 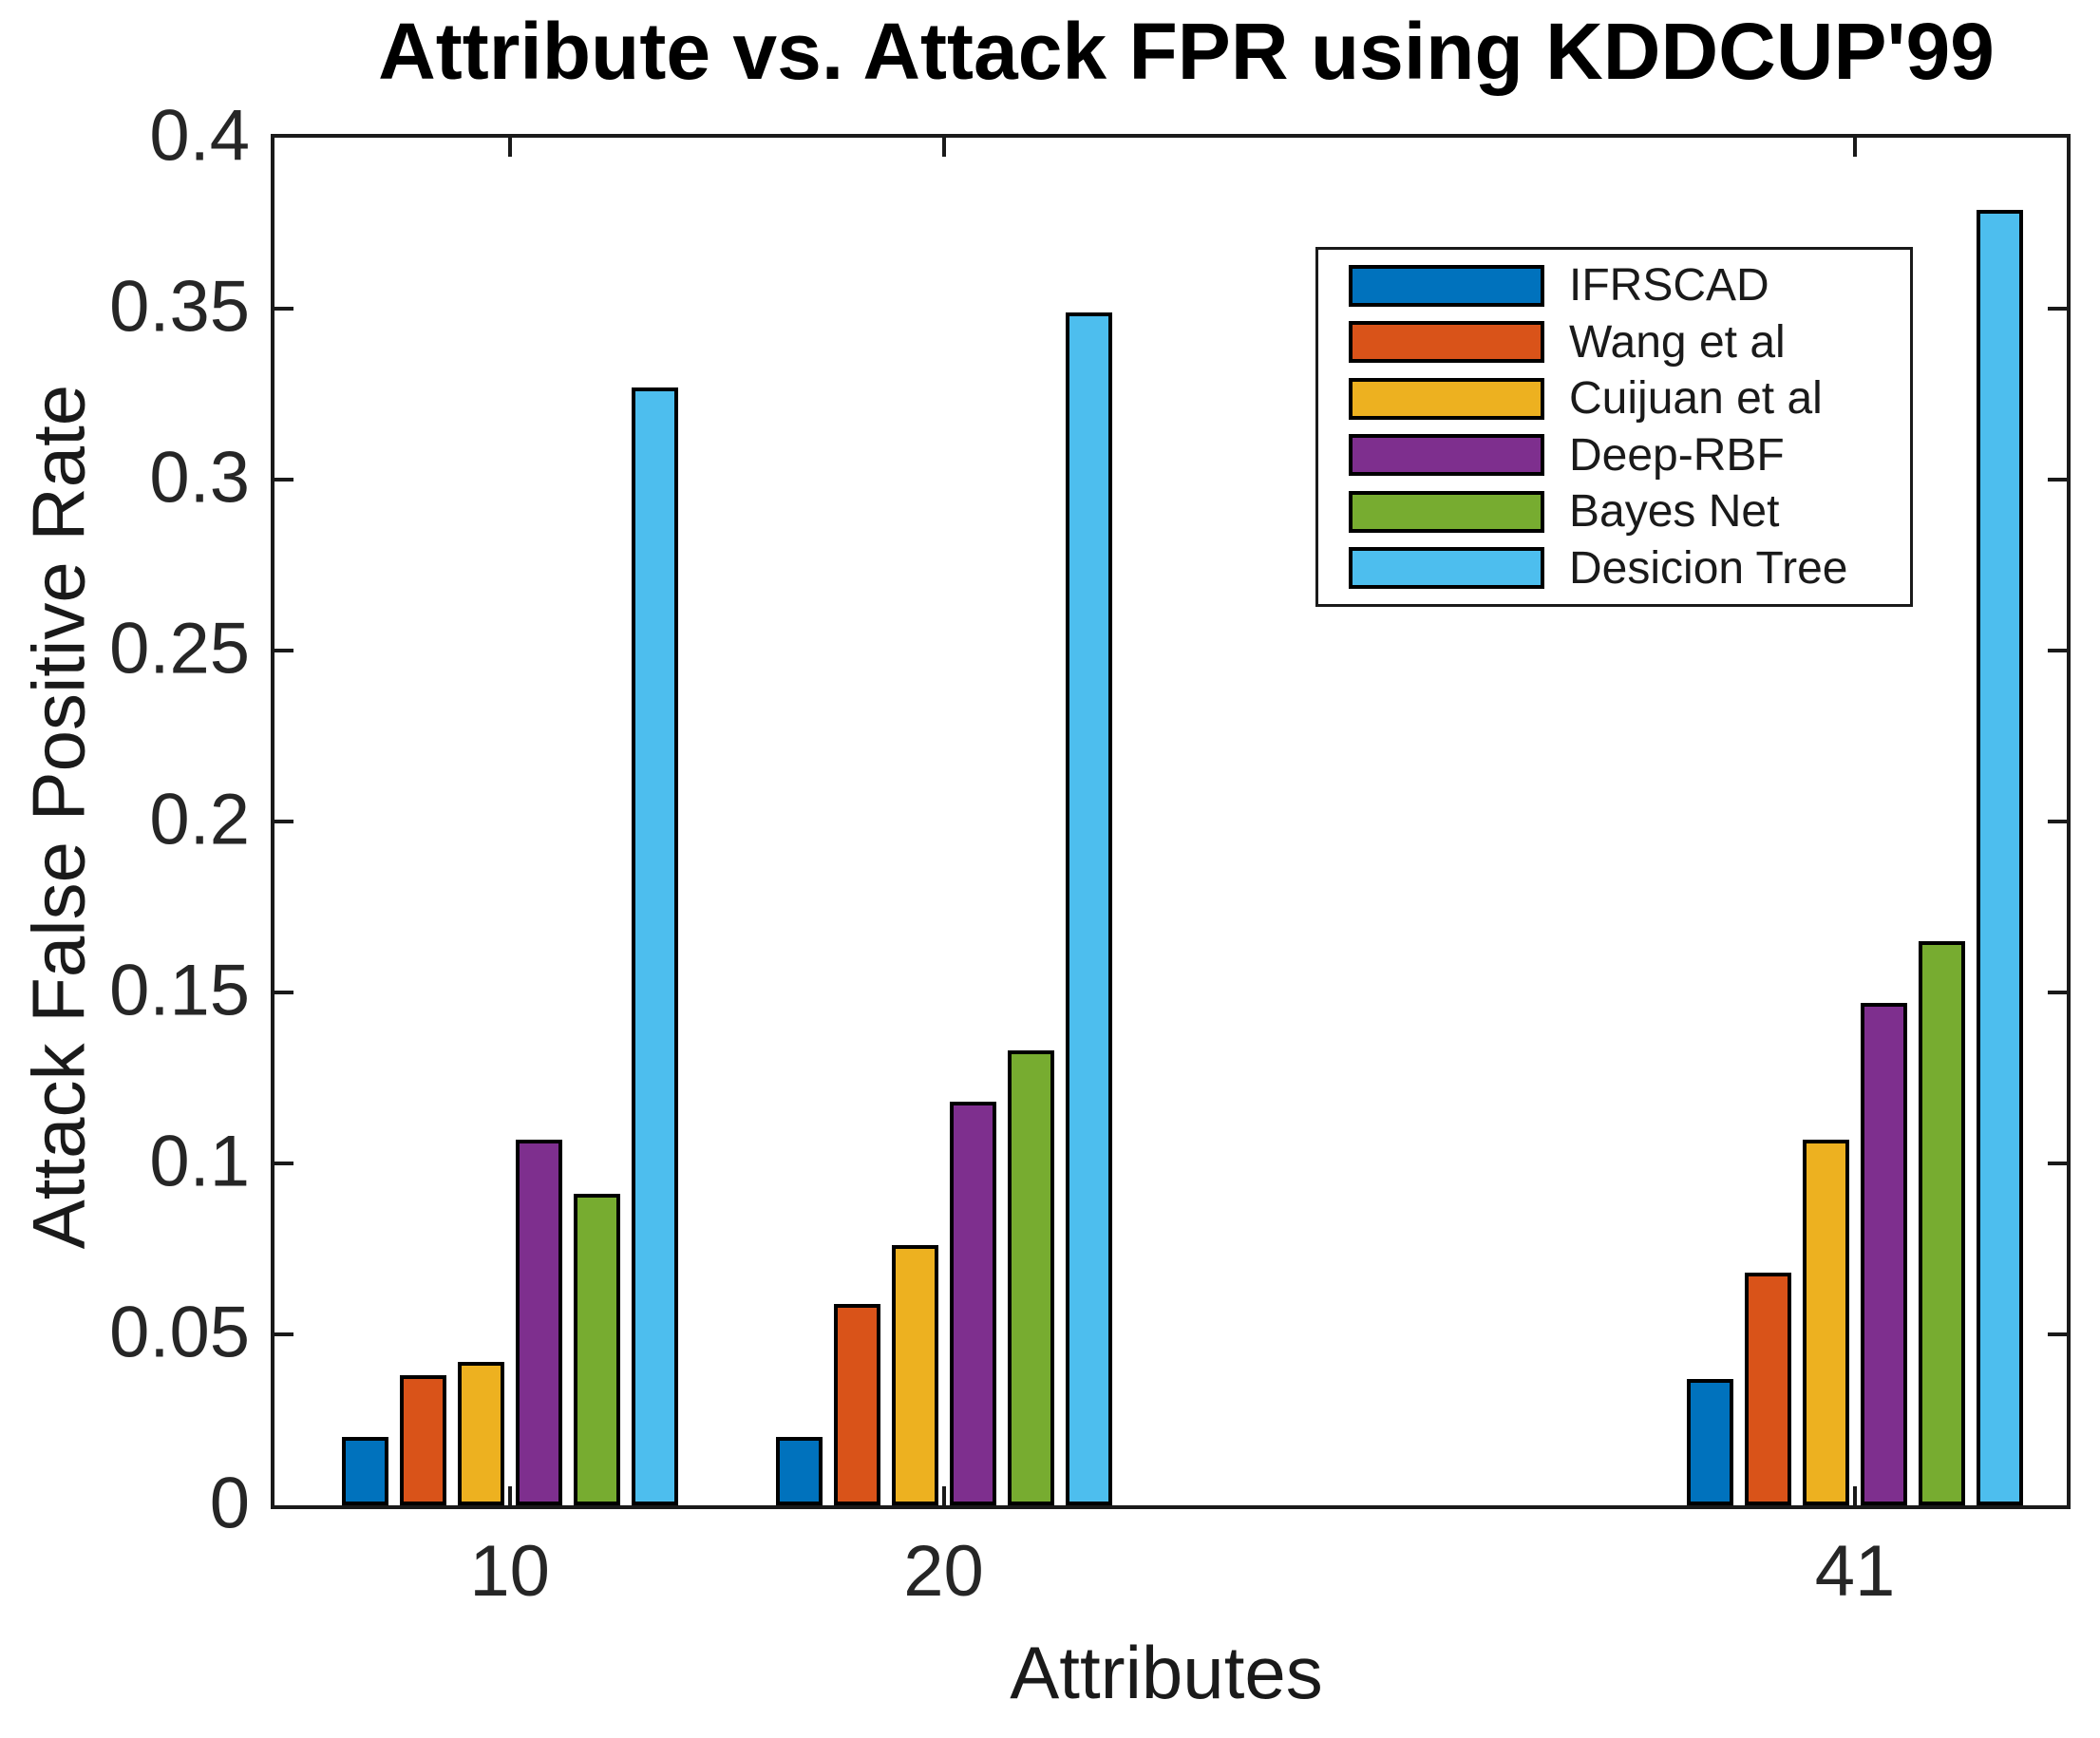 I want to click on legend-entry-bayes-net: Bayes Net, so click(x=1614, y=511).